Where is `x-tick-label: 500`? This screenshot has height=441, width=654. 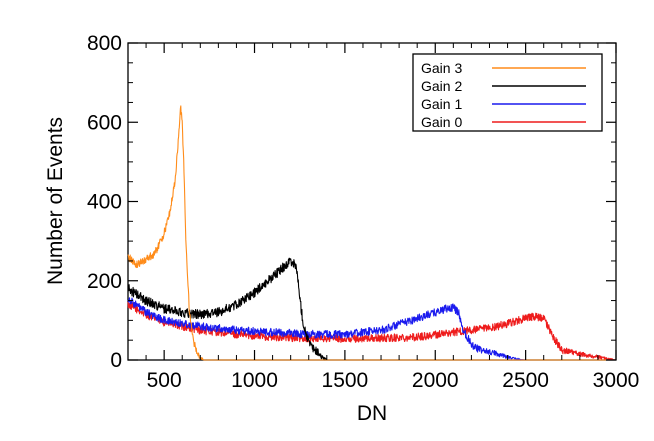 x-tick-label: 500 is located at coordinates (164, 380).